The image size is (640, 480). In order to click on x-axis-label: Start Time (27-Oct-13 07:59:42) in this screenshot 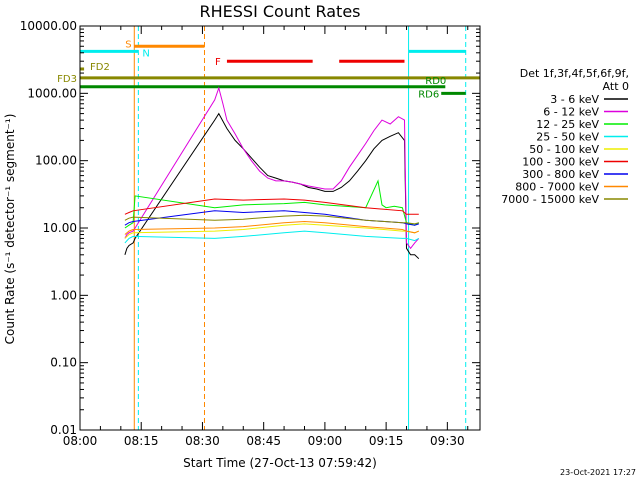, I will do `click(280, 463)`.